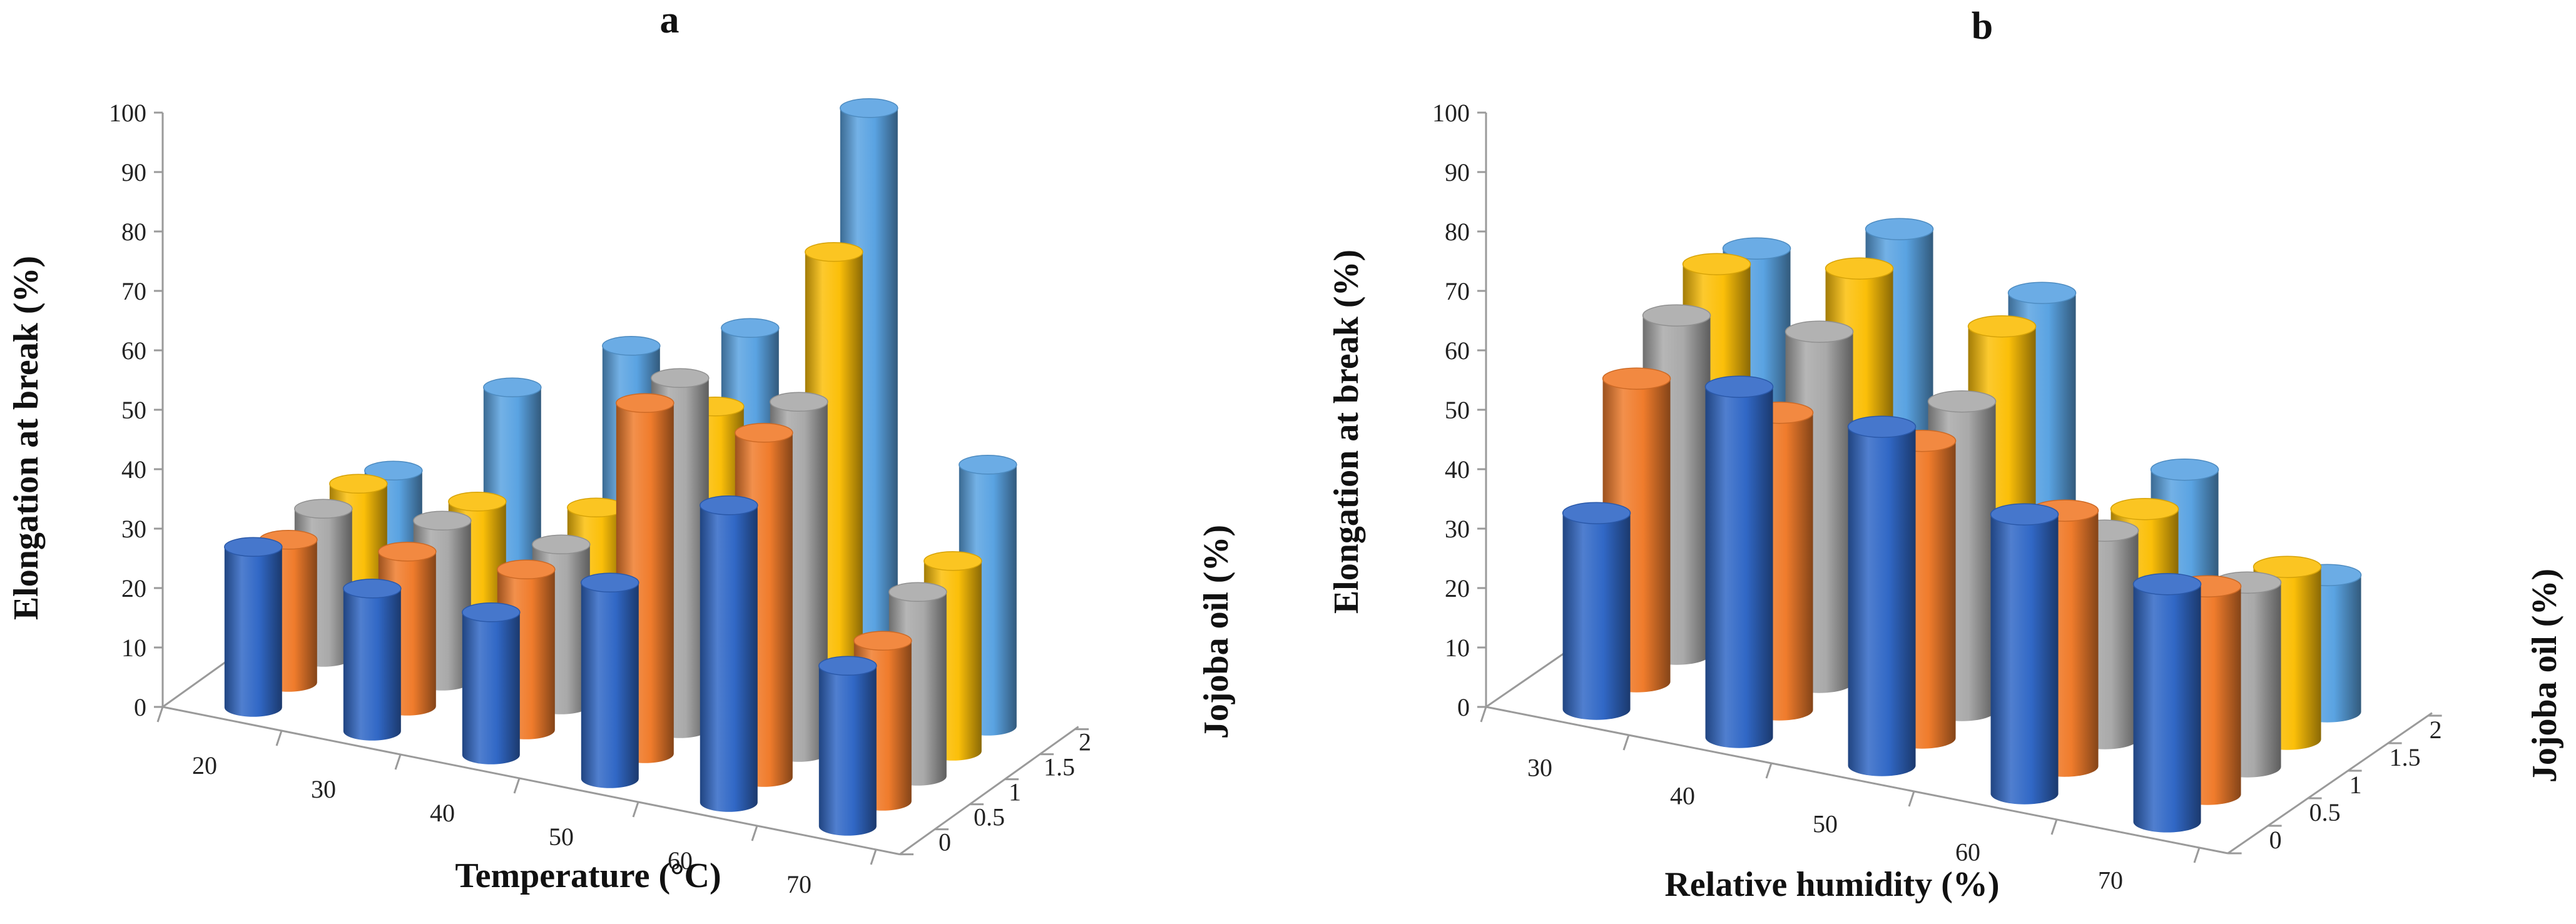 This screenshot has width=2576, height=924. I want to click on x-axis-line, so click(531, 781).